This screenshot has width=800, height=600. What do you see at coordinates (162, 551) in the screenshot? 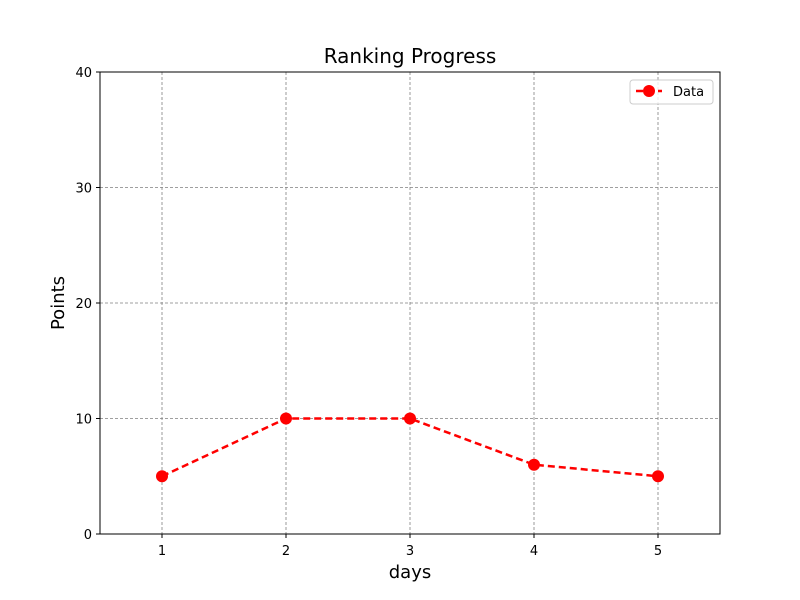
I see `x-tick-label: 1` at bounding box center [162, 551].